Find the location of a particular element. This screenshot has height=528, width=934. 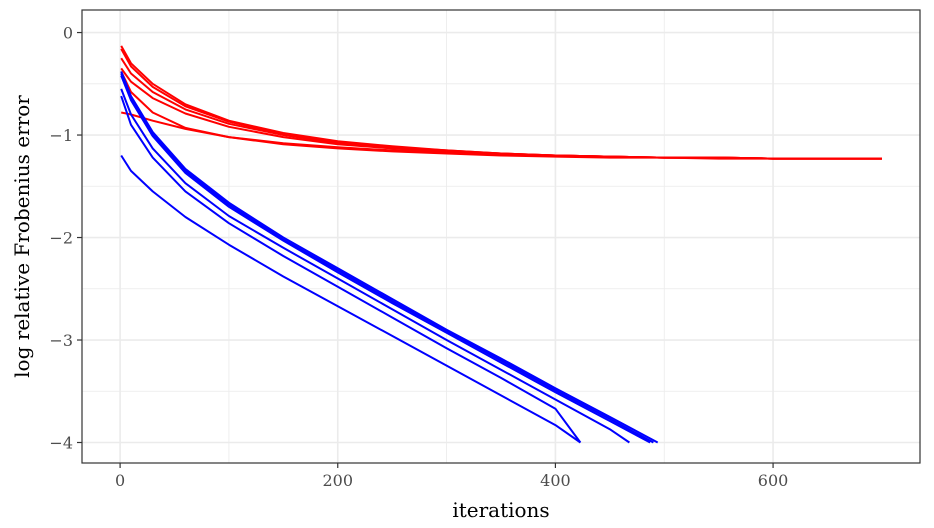

y-tick-label: −3 is located at coordinates (61, 340).